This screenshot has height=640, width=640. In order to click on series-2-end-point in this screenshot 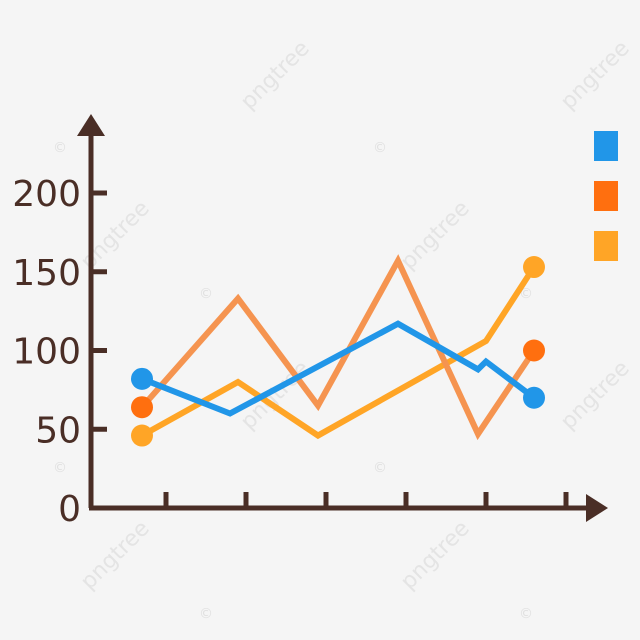, I will do `click(534, 350)`.